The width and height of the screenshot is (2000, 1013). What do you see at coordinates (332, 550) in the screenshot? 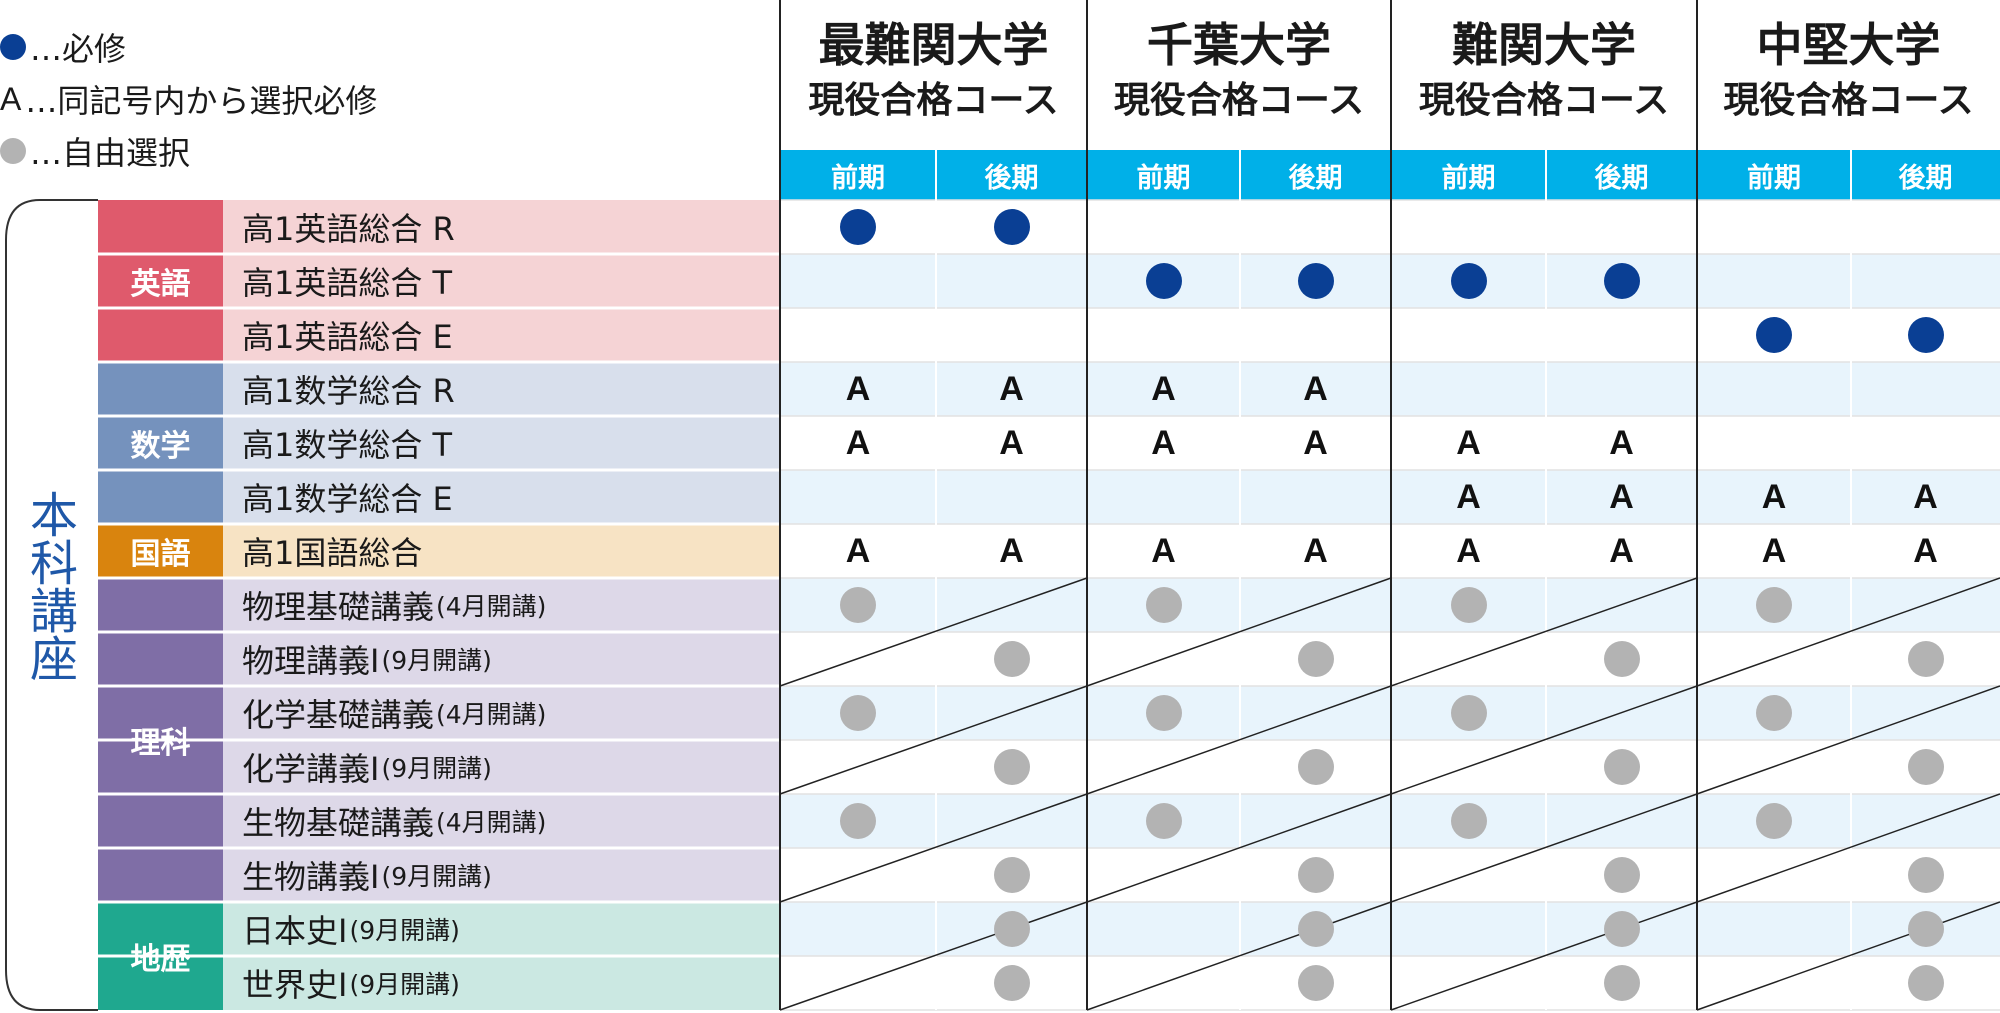
I see `course-row-label: 高1国語総合` at bounding box center [332, 550].